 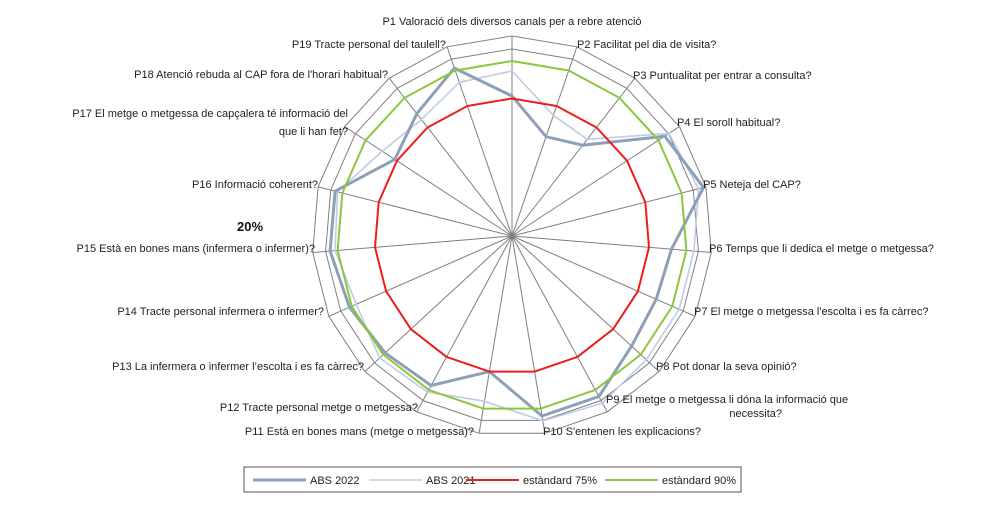 I want to click on category-label-p16: P16 Informació coherent?, so click(x=255, y=185).